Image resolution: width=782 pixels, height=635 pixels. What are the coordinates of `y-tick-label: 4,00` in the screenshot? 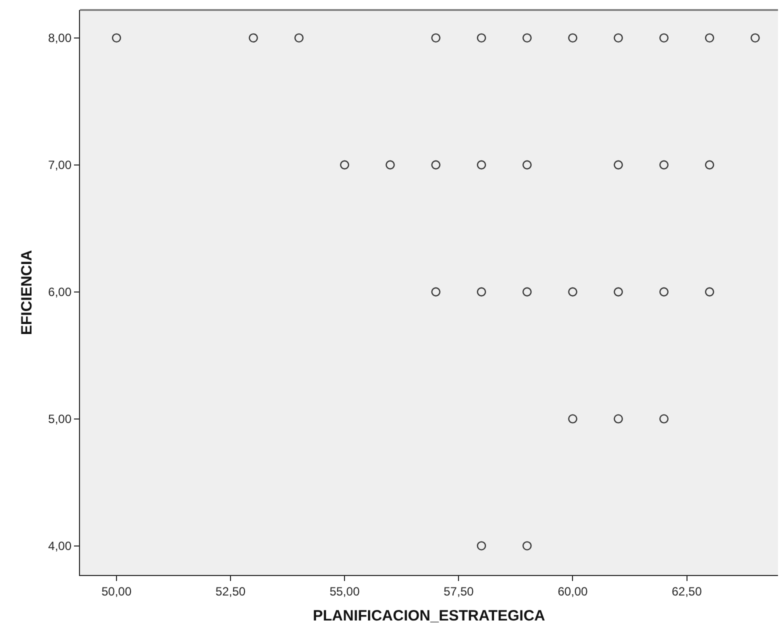 It's located at (60, 546).